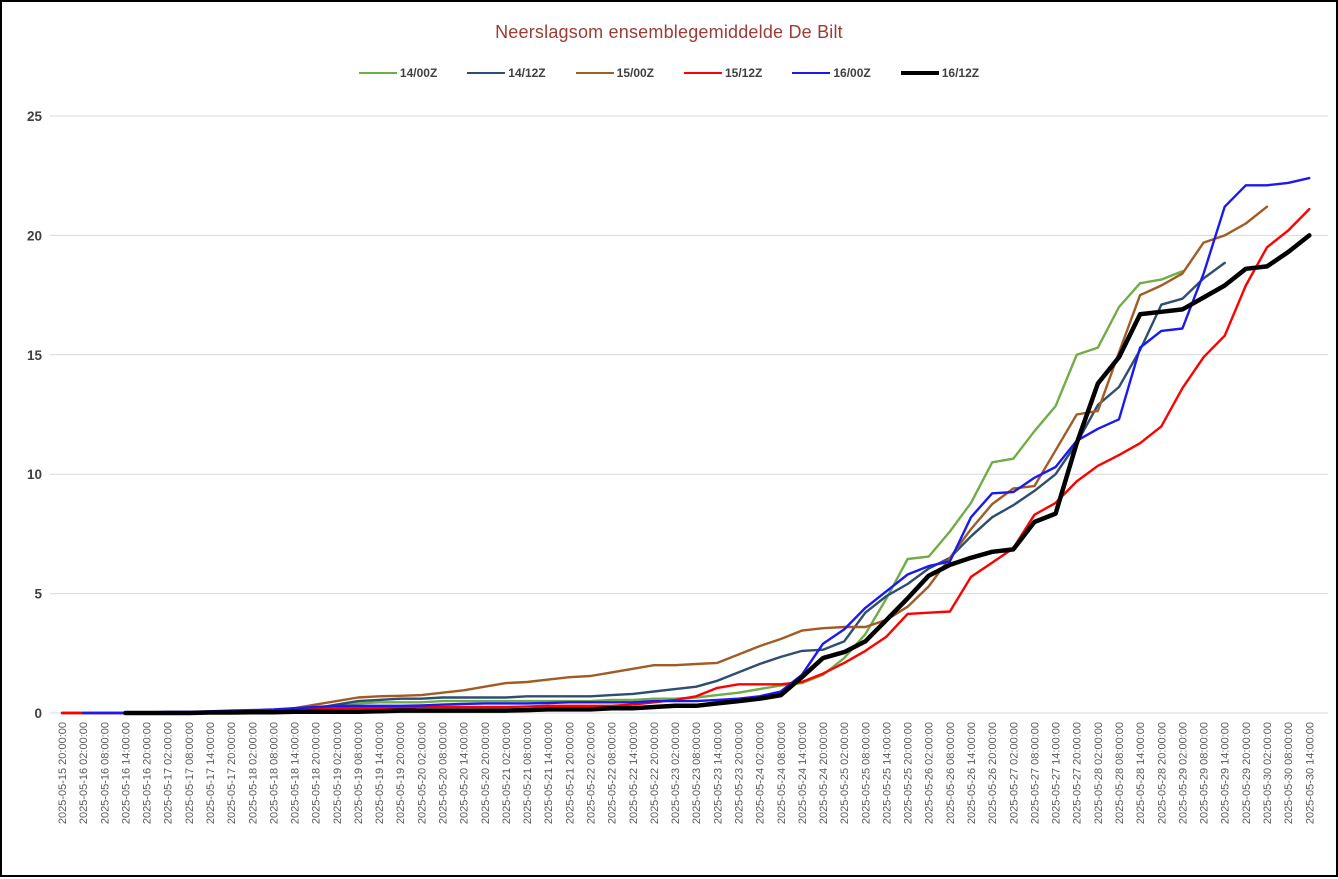 This screenshot has height=879, width=1338. Describe the element at coordinates (831, 73) in the screenshot. I see `legend-item-16-00Z: 16/00Z` at that location.